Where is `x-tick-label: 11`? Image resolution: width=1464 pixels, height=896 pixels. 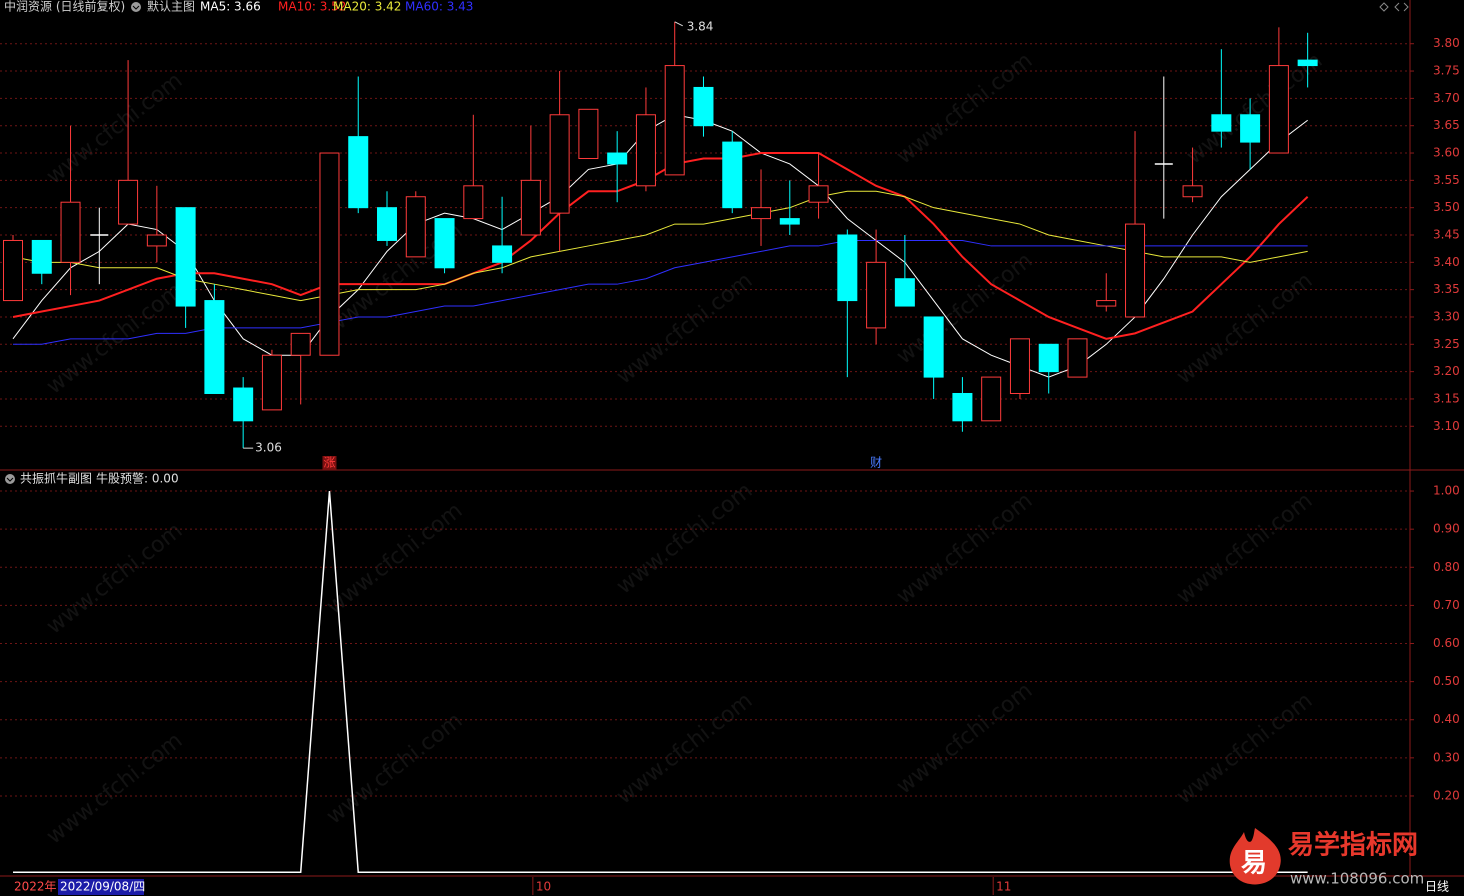 x-tick-label: 11 is located at coordinates (1003, 887).